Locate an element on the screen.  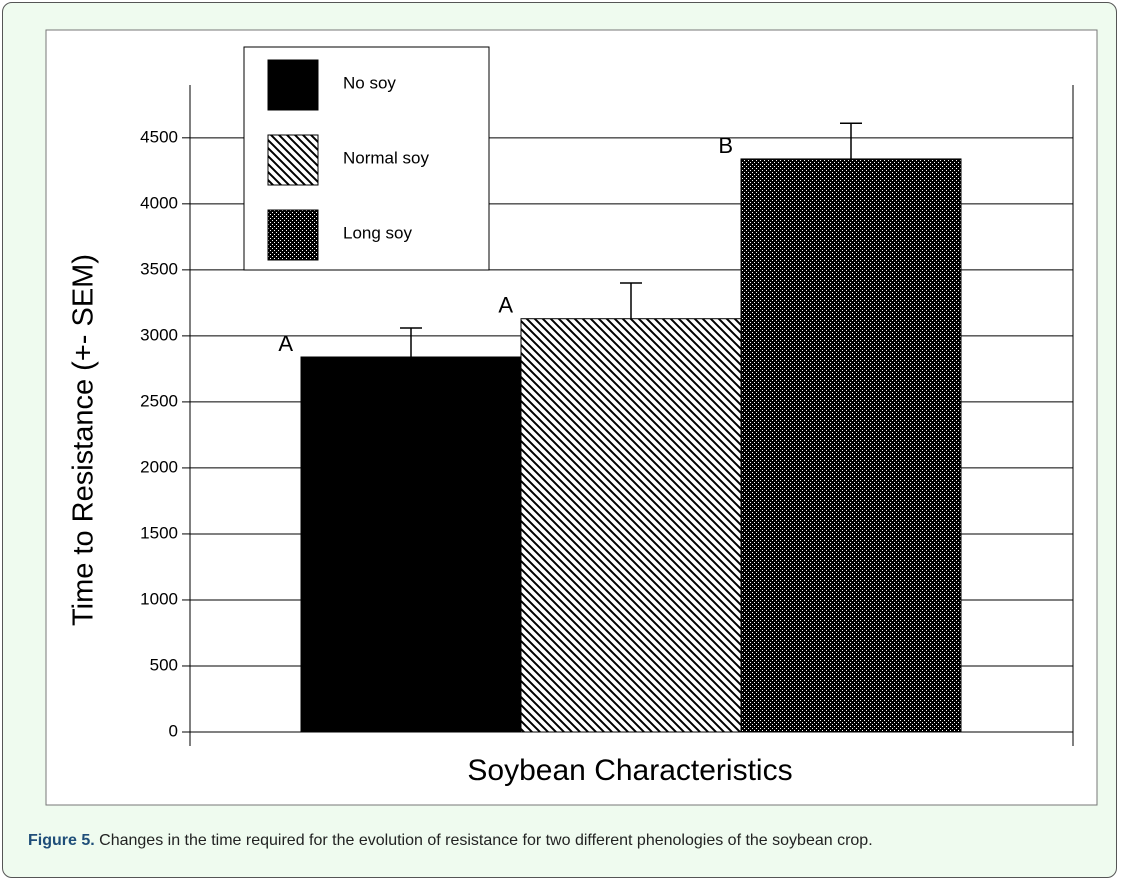
y-tick-label: 4500 is located at coordinates (159, 136).